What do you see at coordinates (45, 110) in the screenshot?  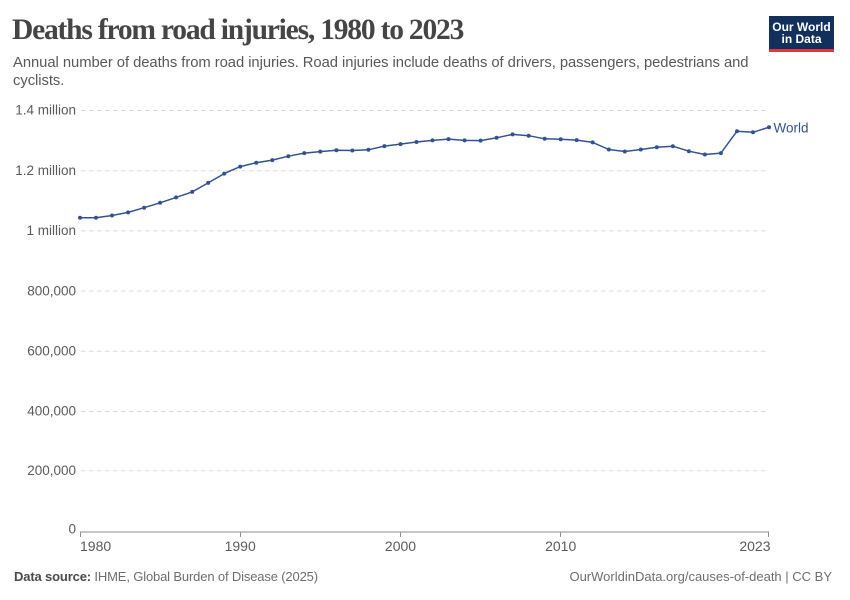 I see `svg-text: 1.4 million` at bounding box center [45, 110].